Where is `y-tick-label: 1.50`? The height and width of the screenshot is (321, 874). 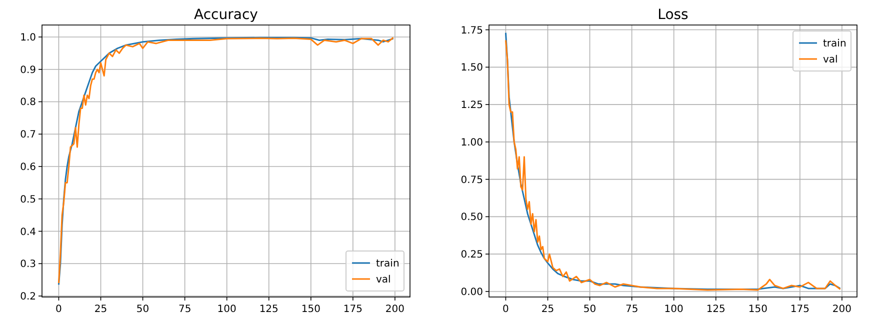
y-tick-label: 1.50 is located at coordinates (471, 68).